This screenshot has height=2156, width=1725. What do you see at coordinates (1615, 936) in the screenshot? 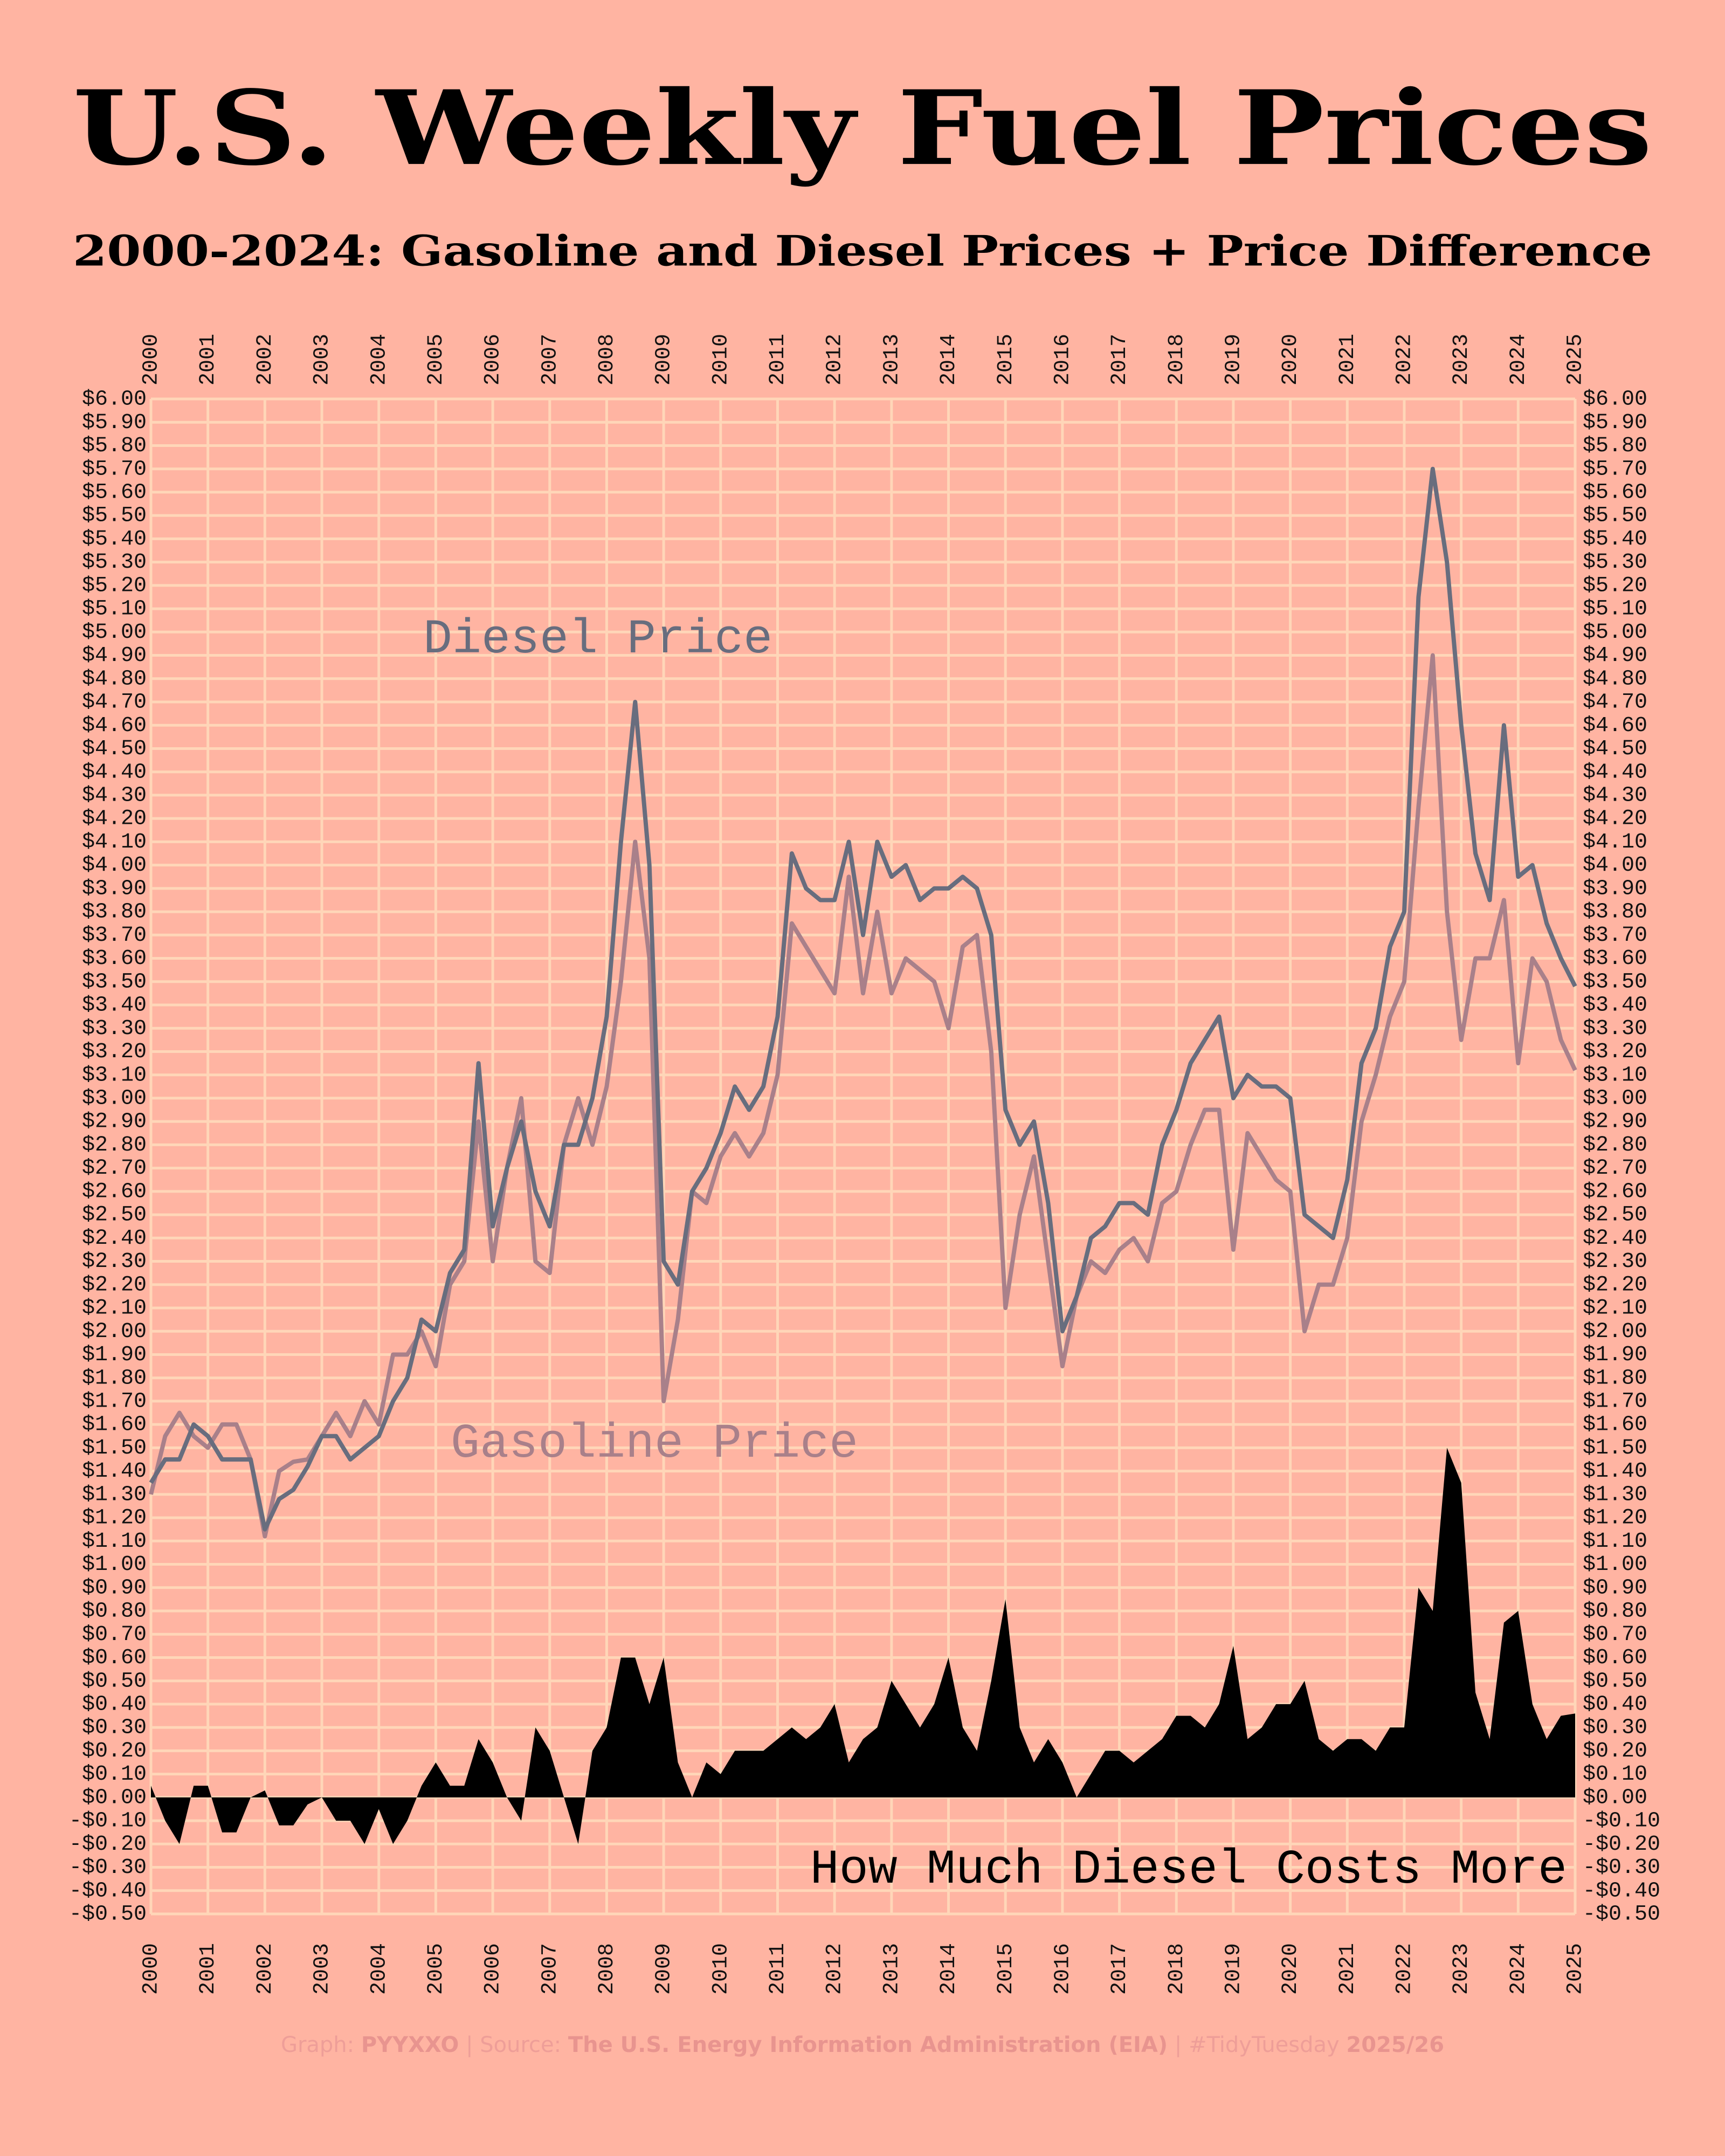
I see `y2-tick-label: $3.70` at bounding box center [1615, 936].